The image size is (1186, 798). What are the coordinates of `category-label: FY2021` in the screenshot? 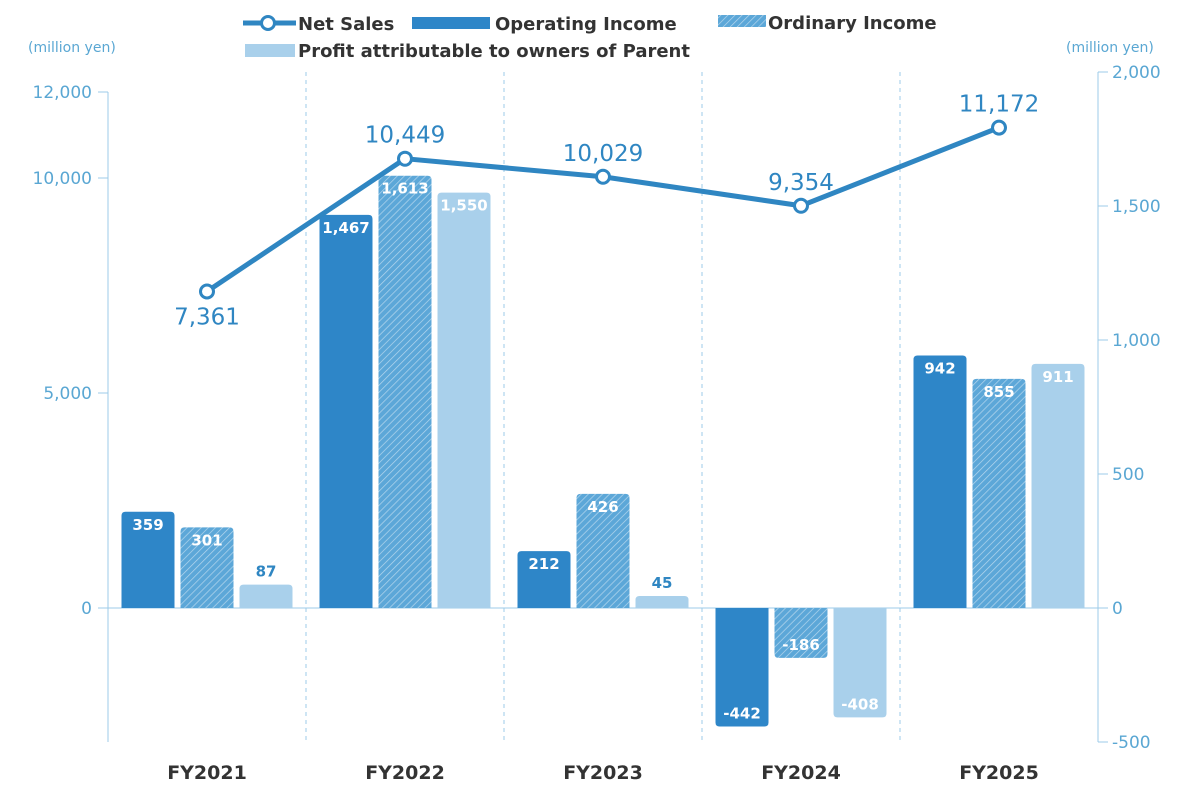 It's located at (207, 773).